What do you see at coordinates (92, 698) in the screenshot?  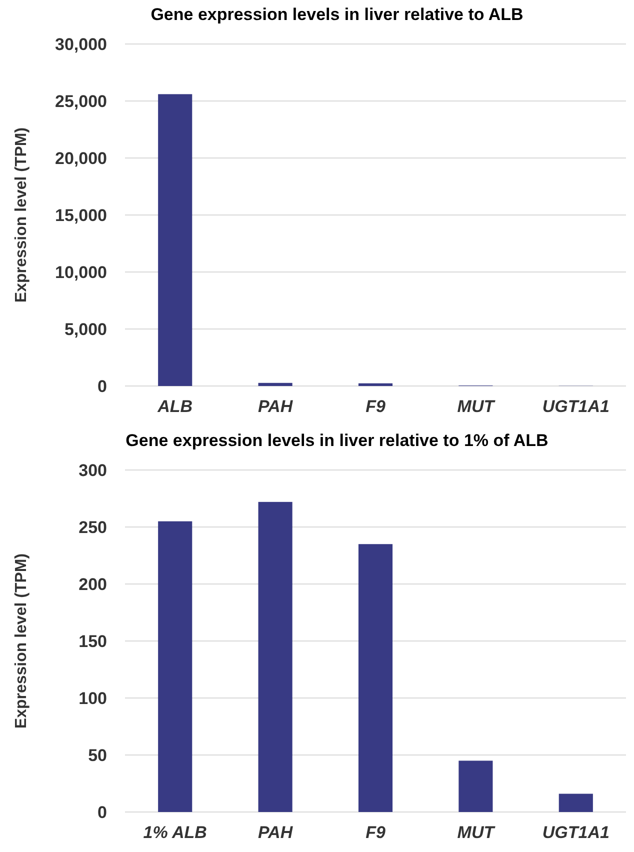 I see `y-tick-label: 100` at bounding box center [92, 698].